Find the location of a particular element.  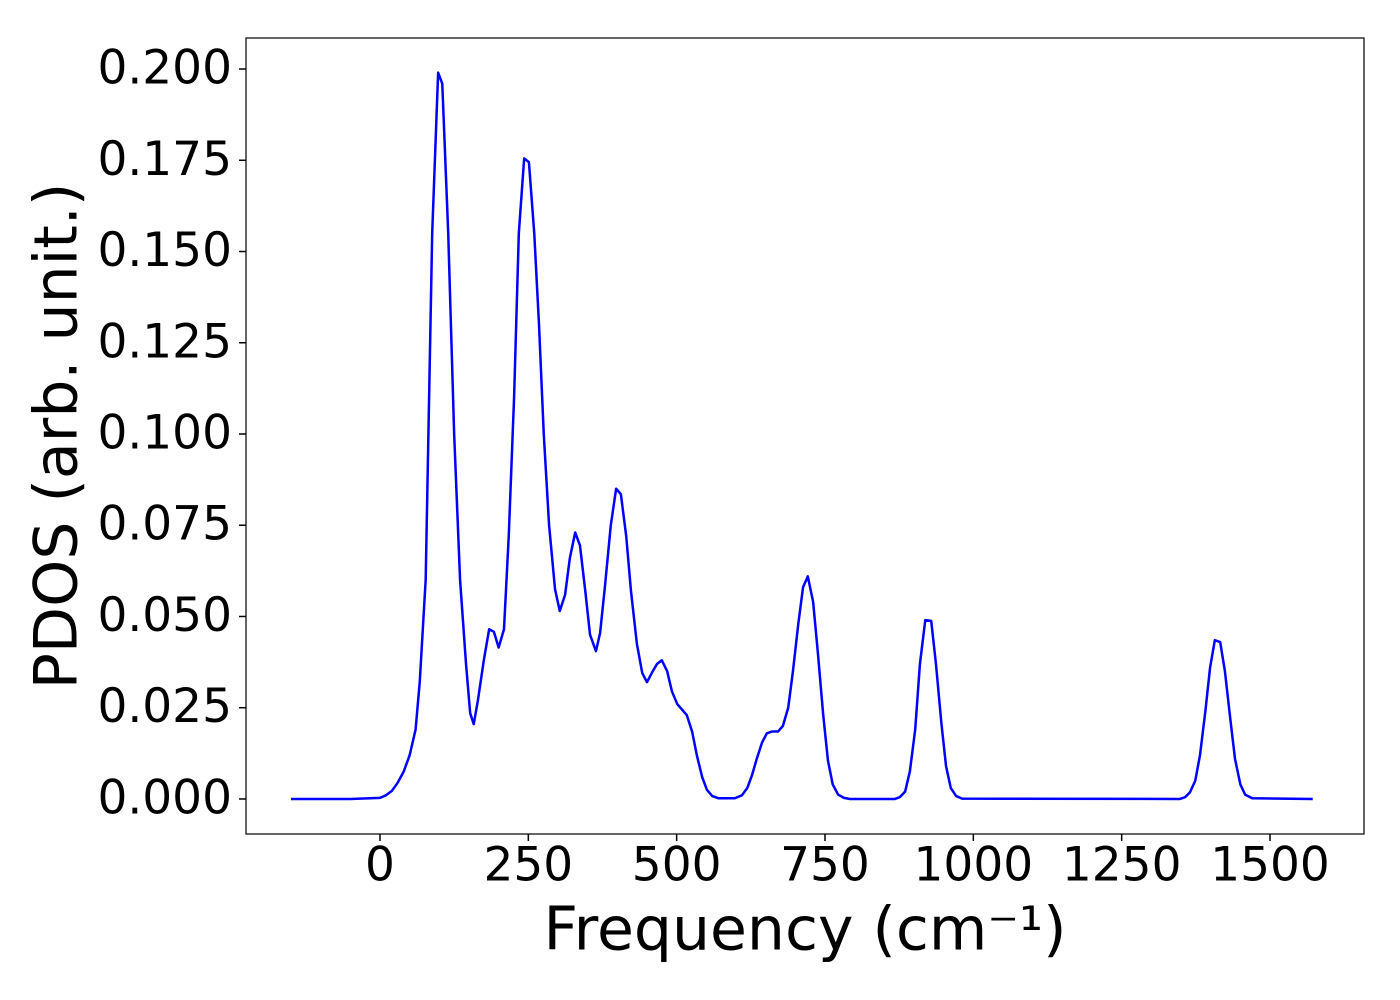

x-tick-label: 0 is located at coordinates (380, 865).